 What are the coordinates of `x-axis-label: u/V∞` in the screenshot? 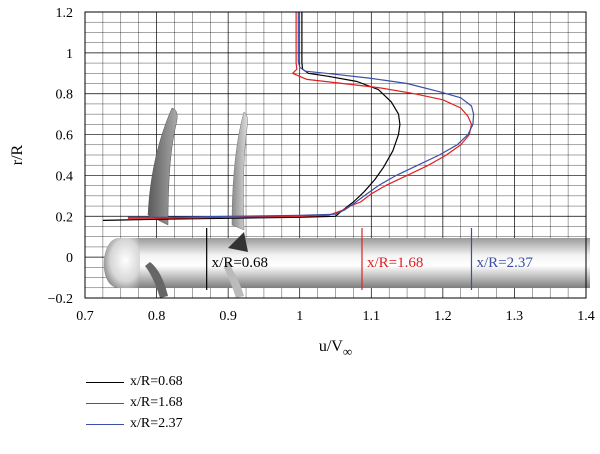 It's located at (335, 348).